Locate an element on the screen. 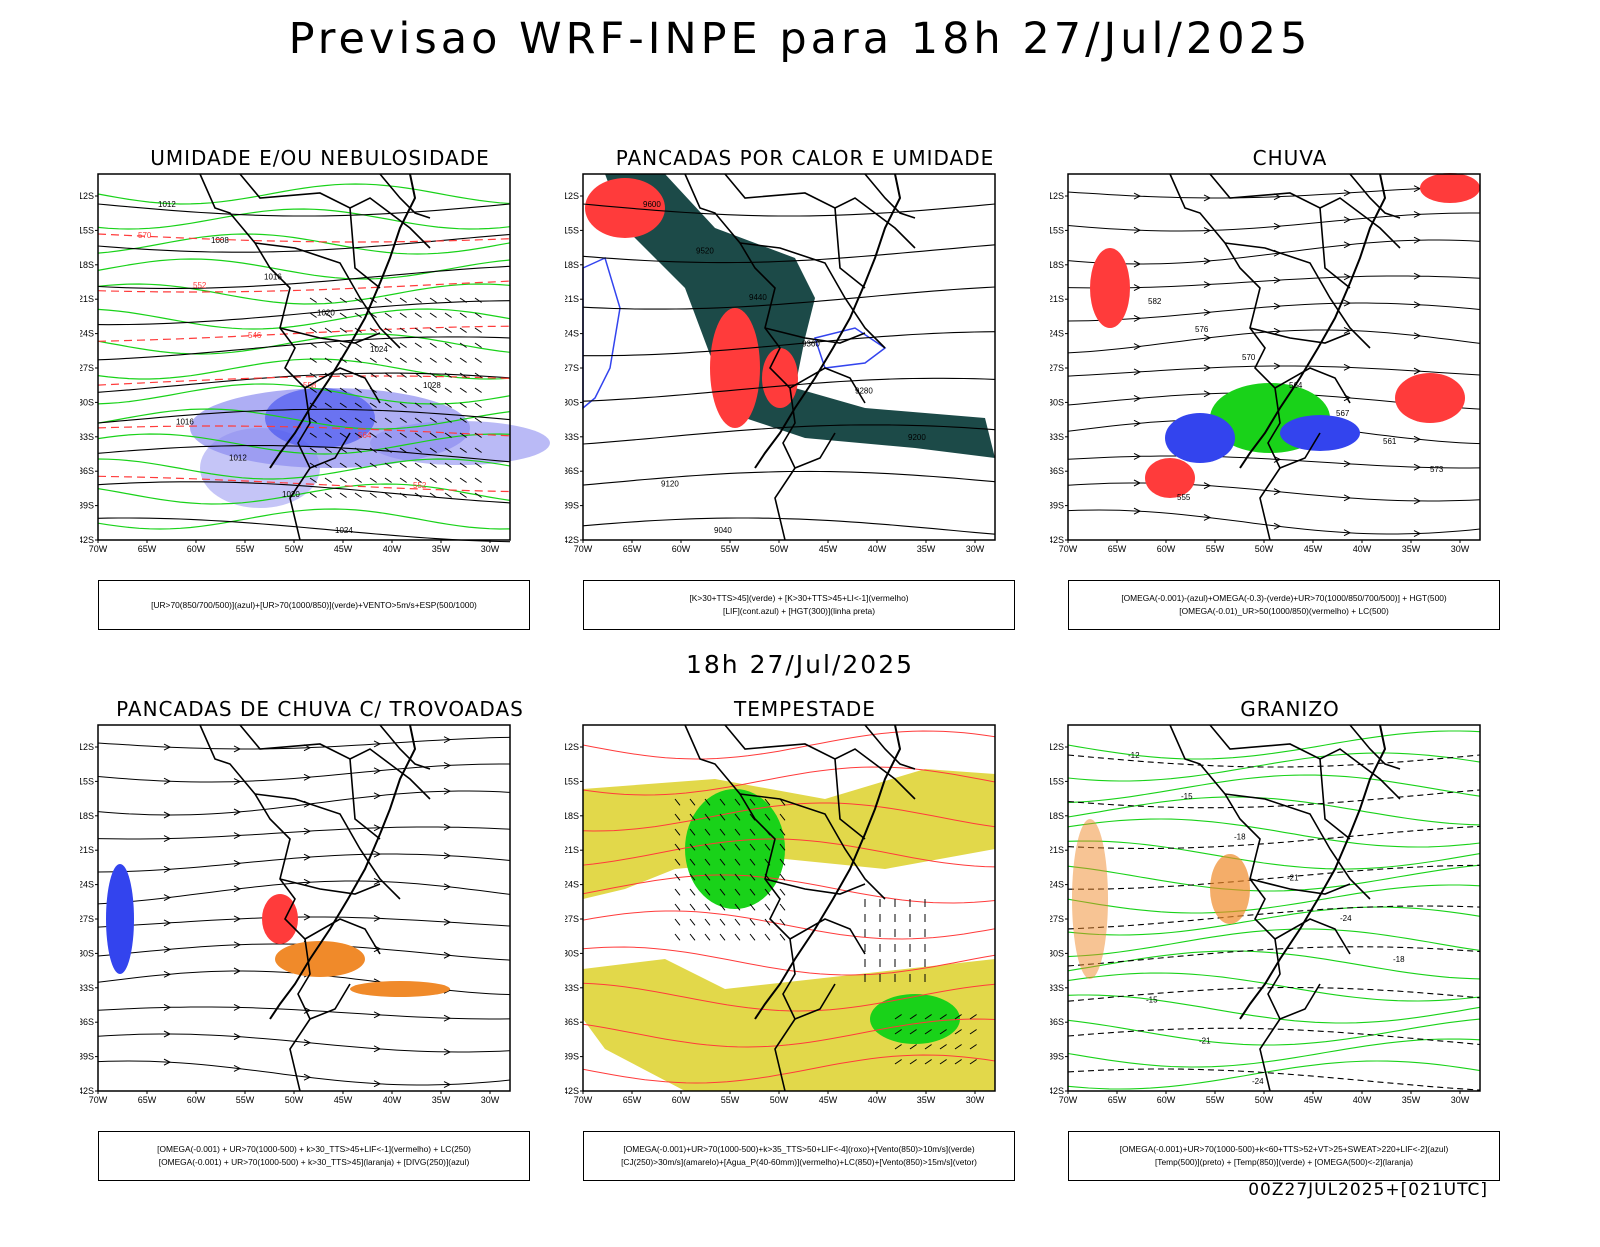 The image size is (1600, 1247). contour-label: 1020 is located at coordinates (326, 313).